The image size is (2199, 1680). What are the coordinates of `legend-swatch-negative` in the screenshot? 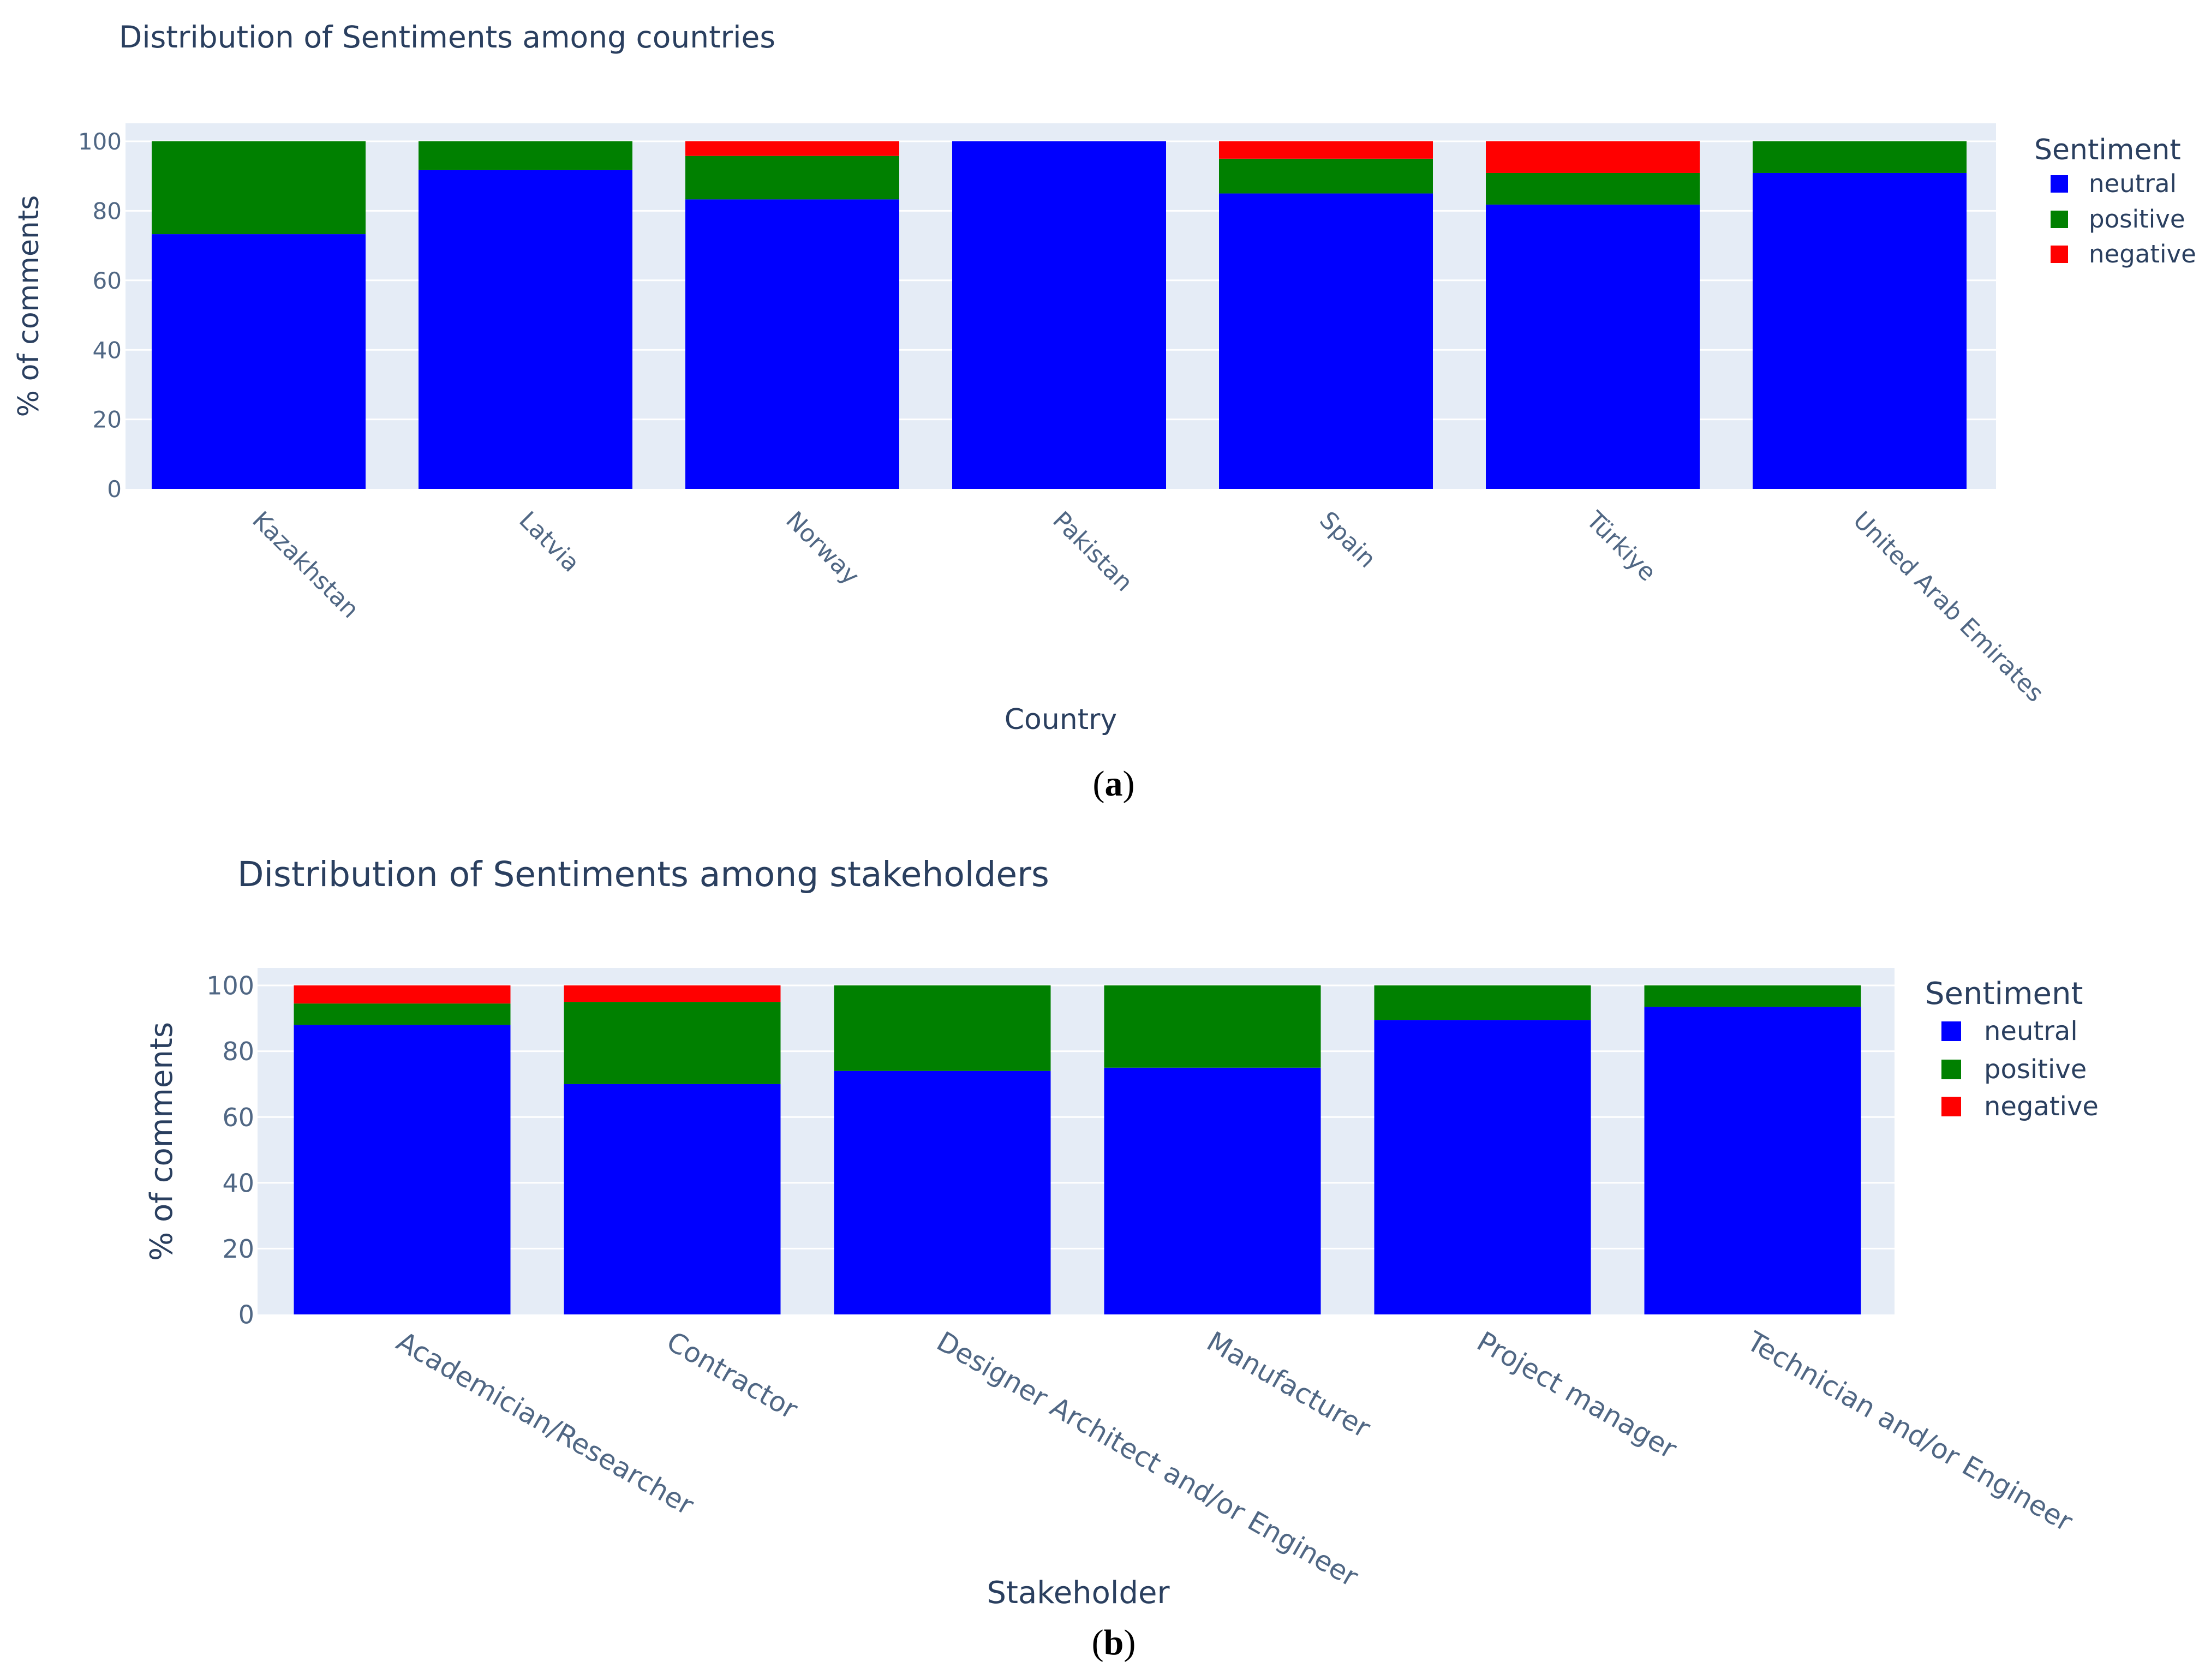 It's located at (2059, 254).